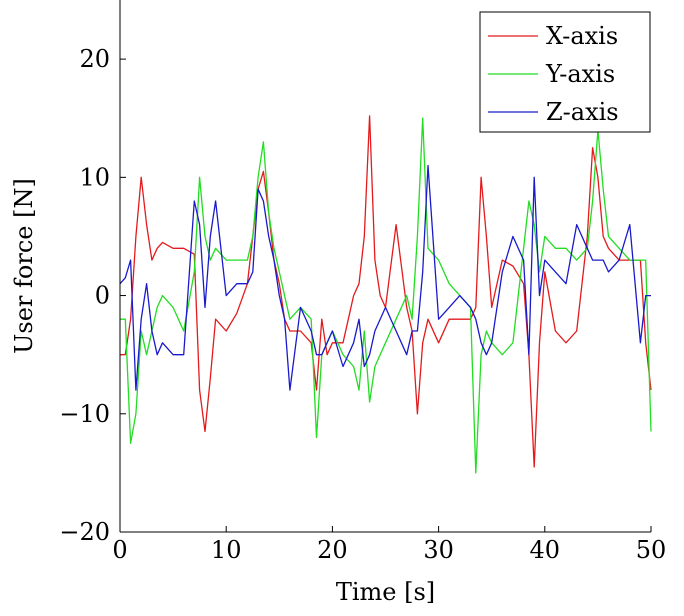 The image size is (684, 616). What do you see at coordinates (385, 592) in the screenshot?
I see `x-axis-title: Time [s]` at bounding box center [385, 592].